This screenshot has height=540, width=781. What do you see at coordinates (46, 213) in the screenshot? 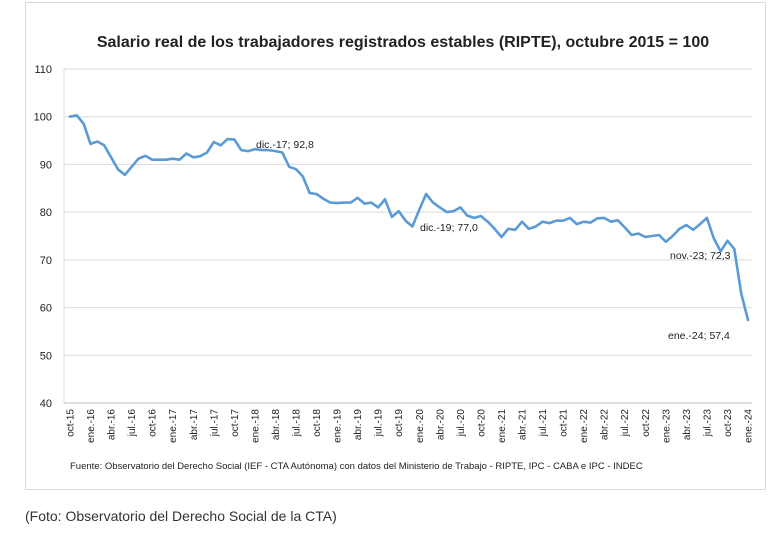
I see `y-tick-label: 80` at bounding box center [46, 213].